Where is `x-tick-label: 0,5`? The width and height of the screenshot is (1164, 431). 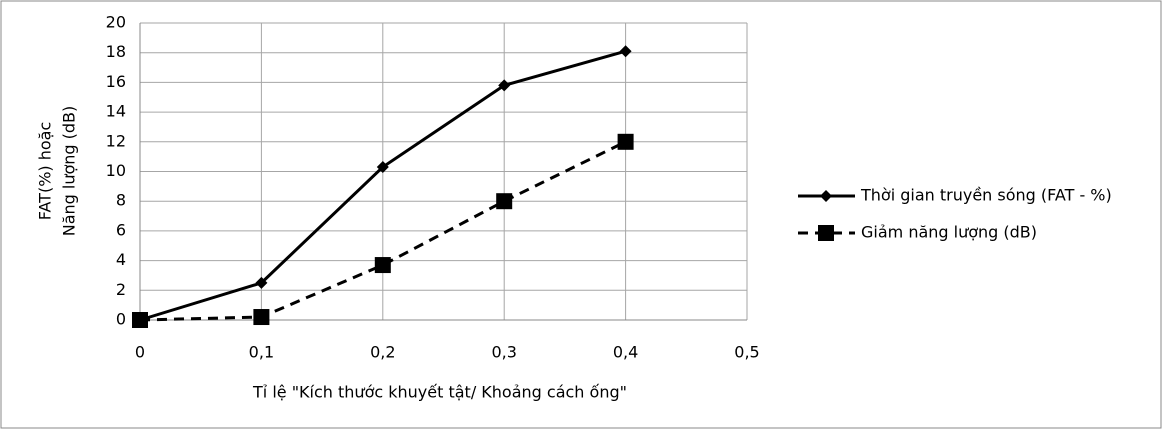
x-tick-label: 0,5 is located at coordinates (746, 352).